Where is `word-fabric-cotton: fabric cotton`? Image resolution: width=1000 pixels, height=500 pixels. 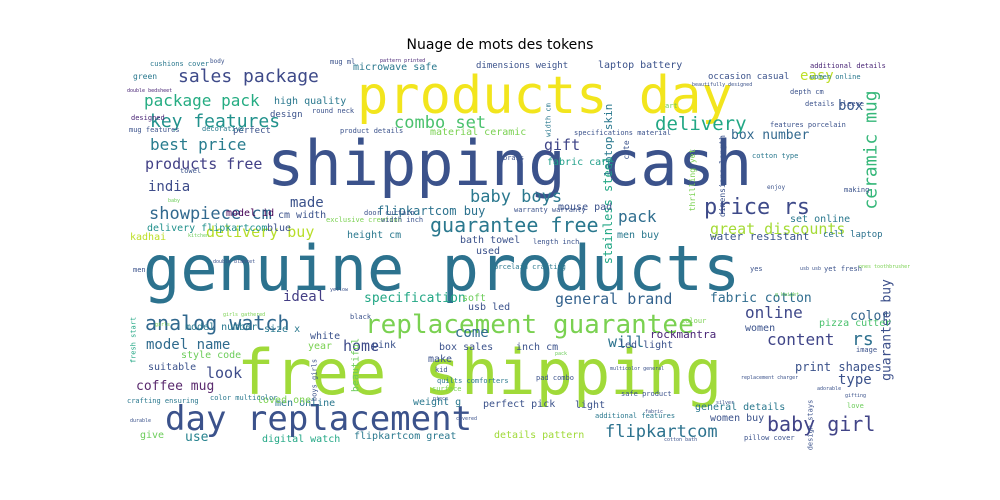 word-fabric-cotton: fabric cotton is located at coordinates (761, 298).